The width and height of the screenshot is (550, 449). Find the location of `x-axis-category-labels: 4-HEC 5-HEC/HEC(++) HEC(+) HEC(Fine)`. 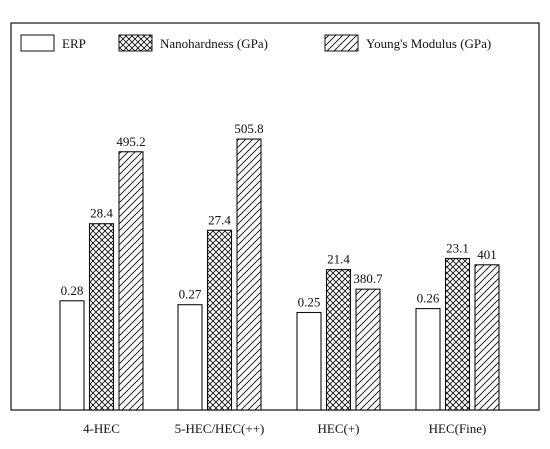

x-axis-category-labels: 4-HEC 5-HEC/HEC(++) HEC(+) HEC(Fine) is located at coordinates (284, 428).